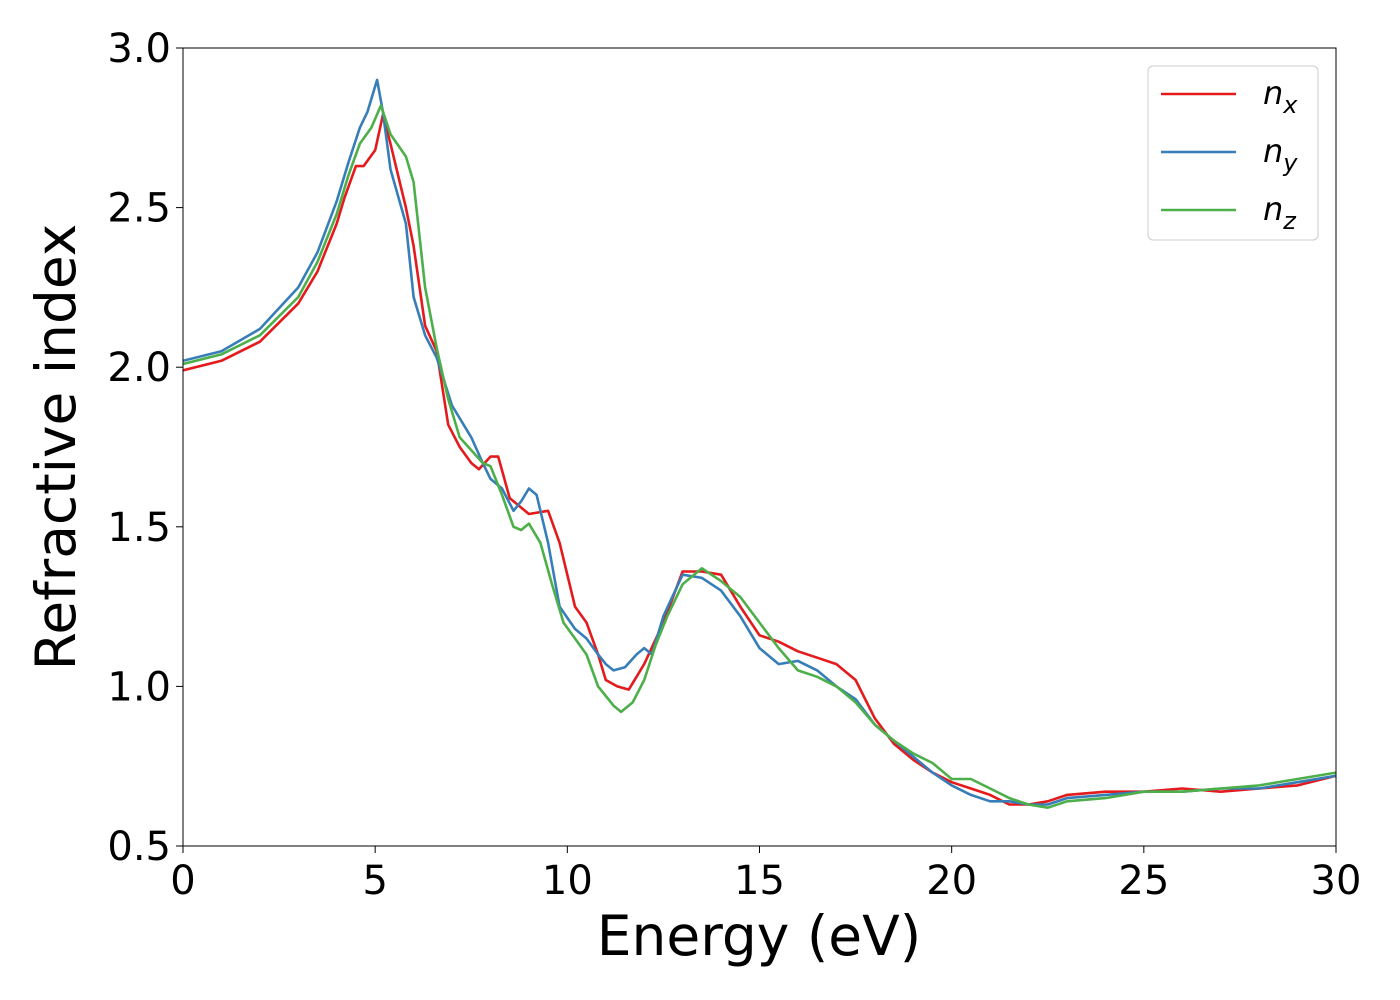 The image size is (1400, 1000). Describe the element at coordinates (759, 936) in the screenshot. I see `x-axis-title: Energy (eV)` at that location.